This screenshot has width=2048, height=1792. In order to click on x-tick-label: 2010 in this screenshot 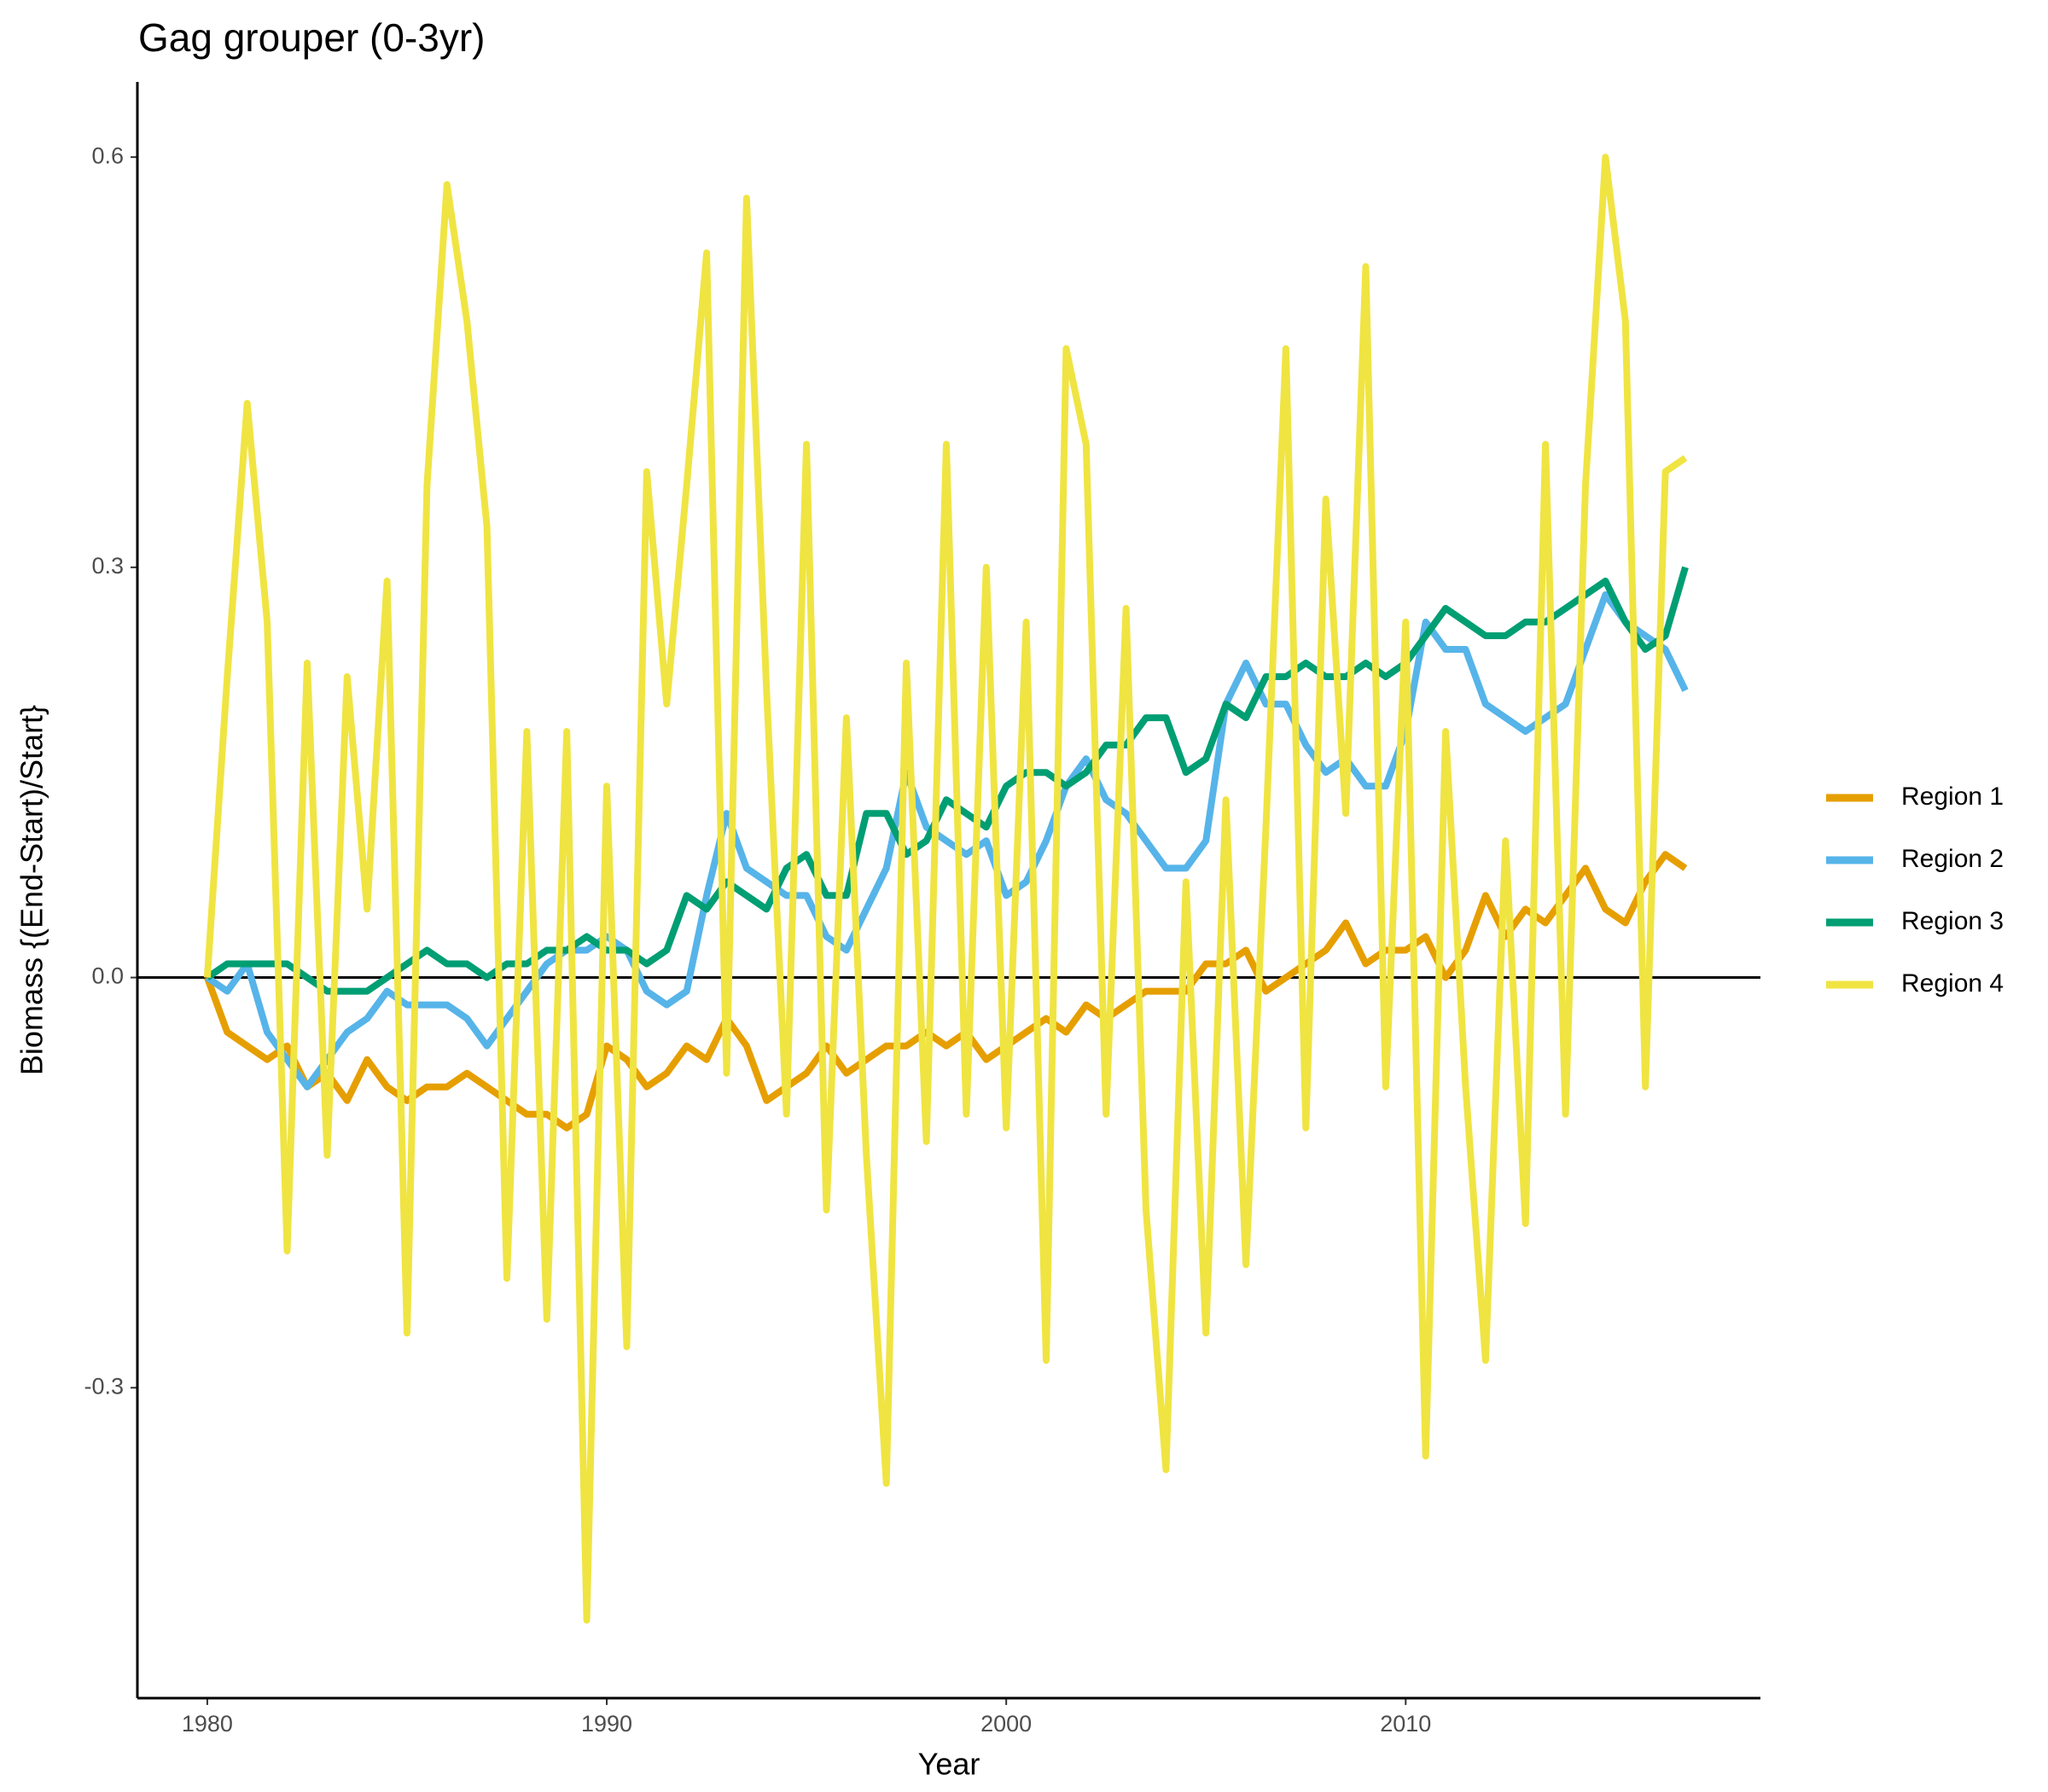, I will do `click(1405, 1724)`.